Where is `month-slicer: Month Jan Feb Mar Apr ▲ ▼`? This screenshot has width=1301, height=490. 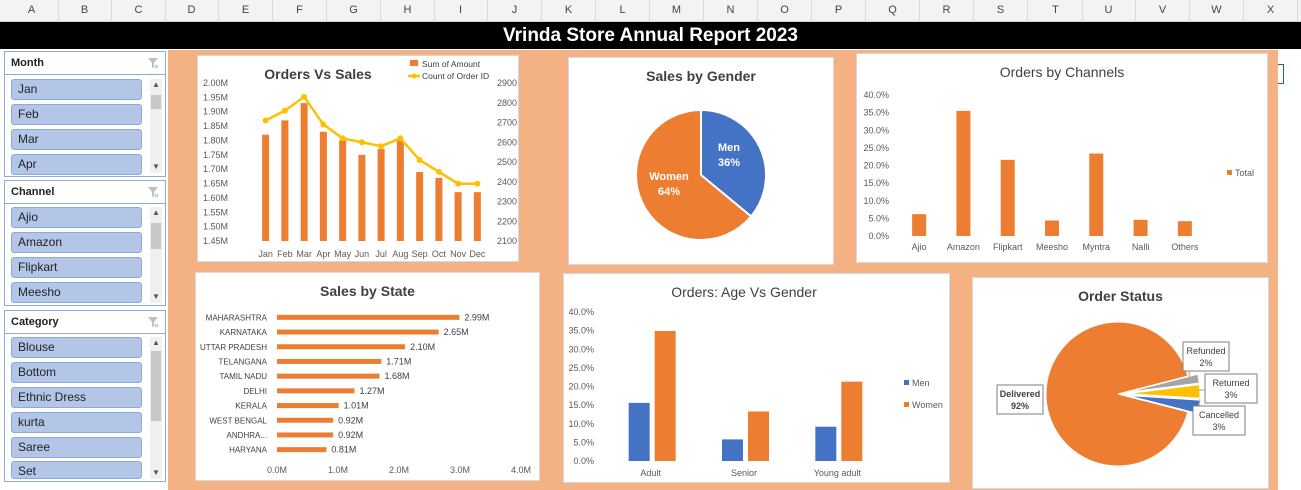
month-slicer: Month Jan Feb Mar Apr ▲ ▼ is located at coordinates (85, 114).